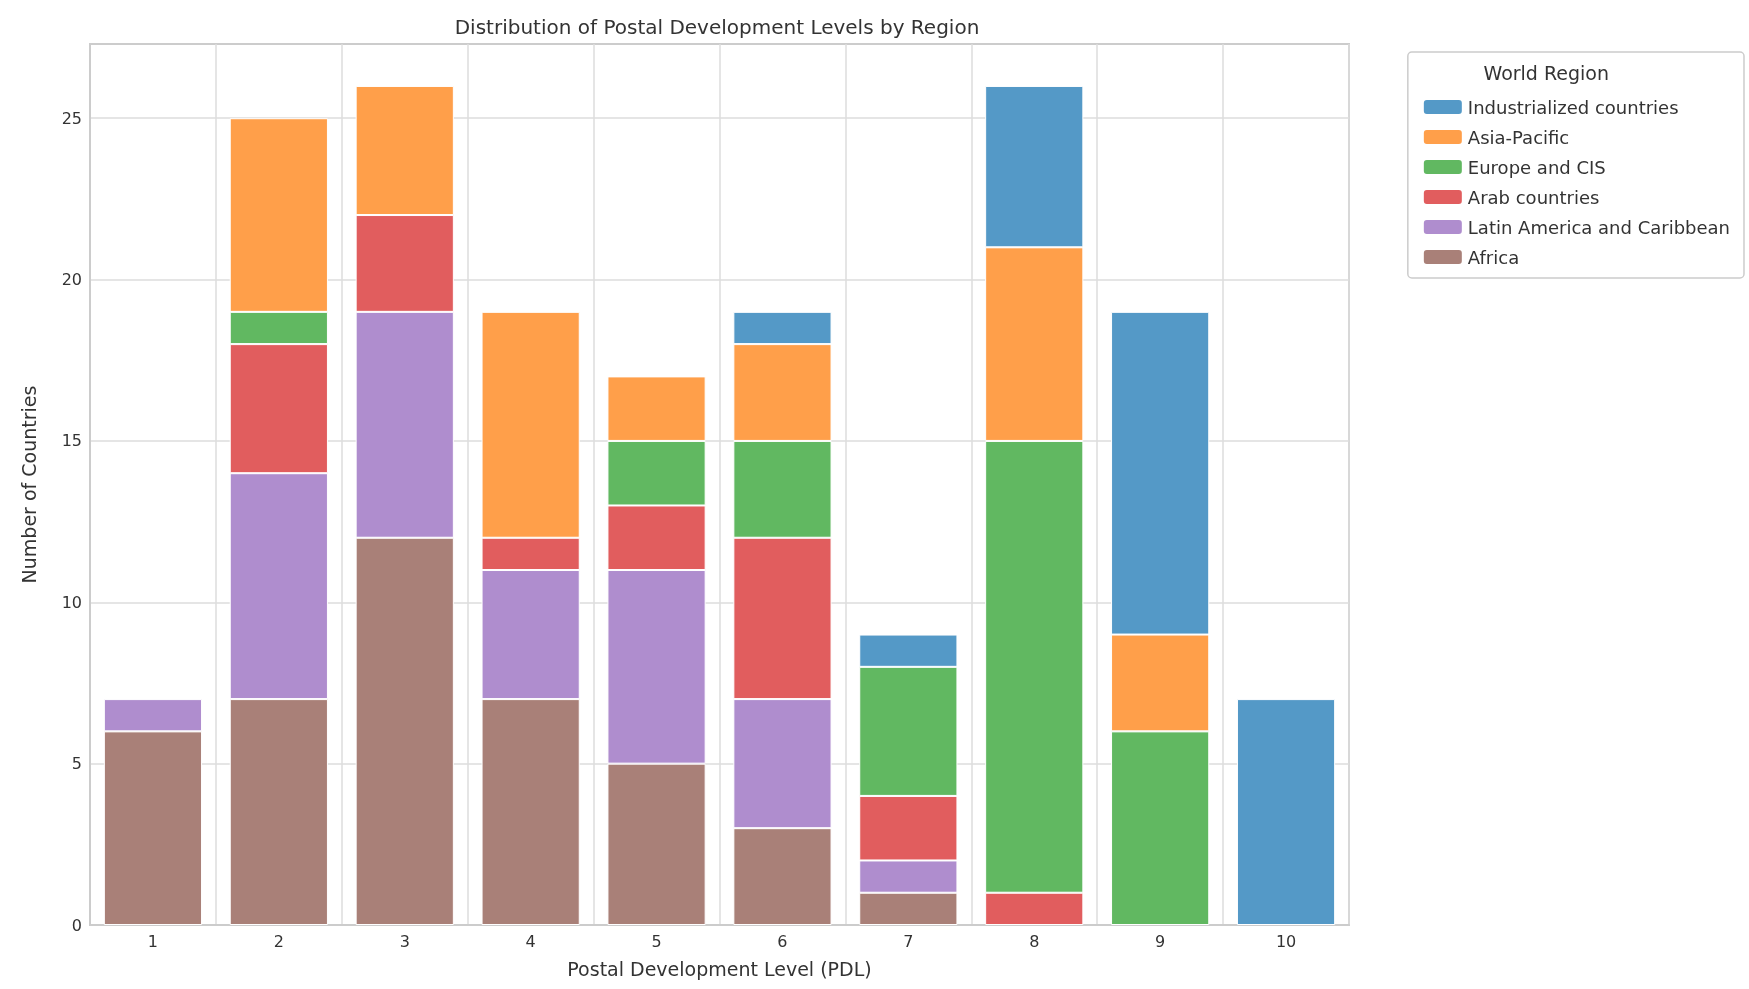  Describe the element at coordinates (656, 941) in the screenshot. I see `x-tick-label: 5` at that location.